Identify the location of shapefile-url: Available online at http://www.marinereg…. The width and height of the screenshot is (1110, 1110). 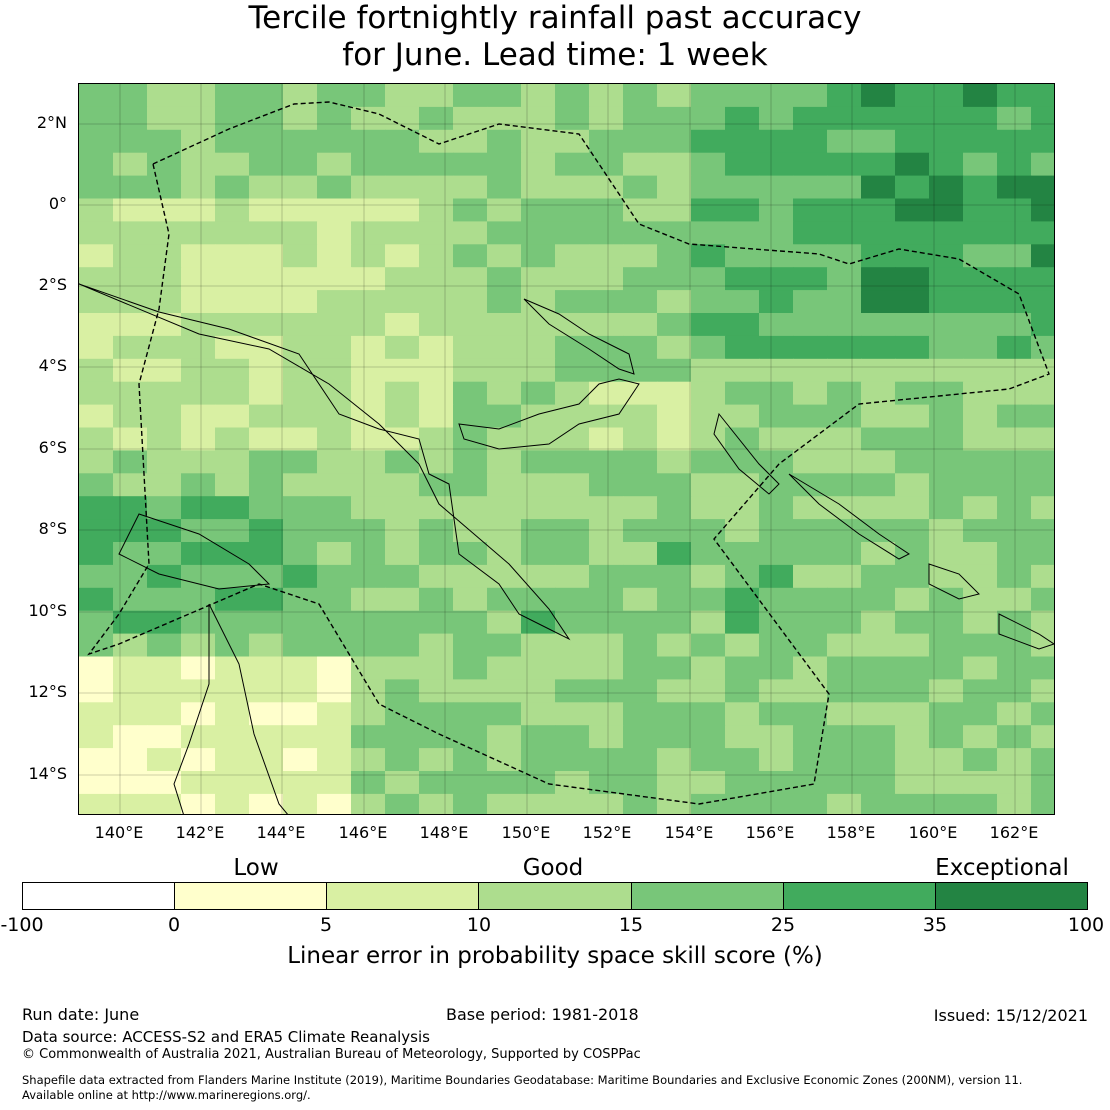
(166, 1095).